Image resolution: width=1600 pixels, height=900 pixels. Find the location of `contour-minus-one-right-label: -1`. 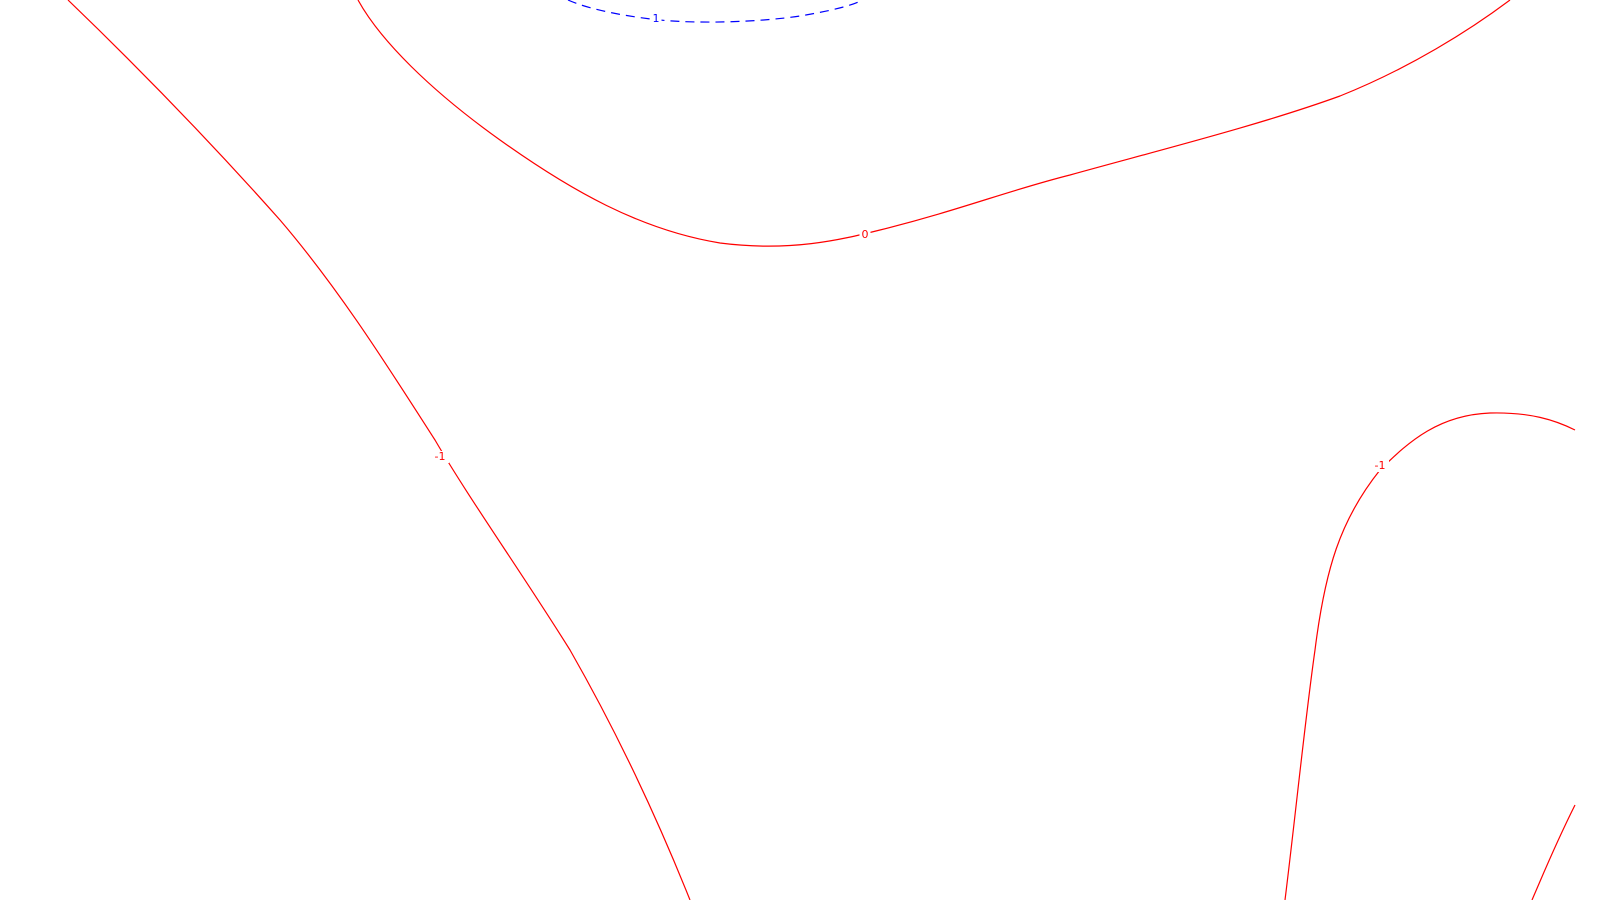

contour-minus-one-right-label: -1 is located at coordinates (1380, 465).